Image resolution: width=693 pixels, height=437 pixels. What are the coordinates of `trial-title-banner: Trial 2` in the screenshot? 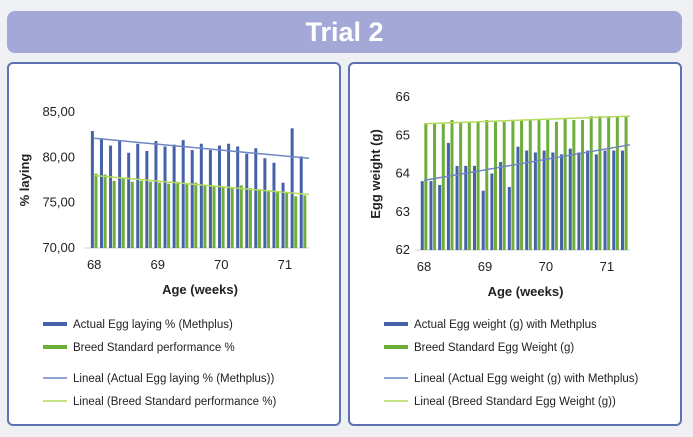 It's located at (344, 32).